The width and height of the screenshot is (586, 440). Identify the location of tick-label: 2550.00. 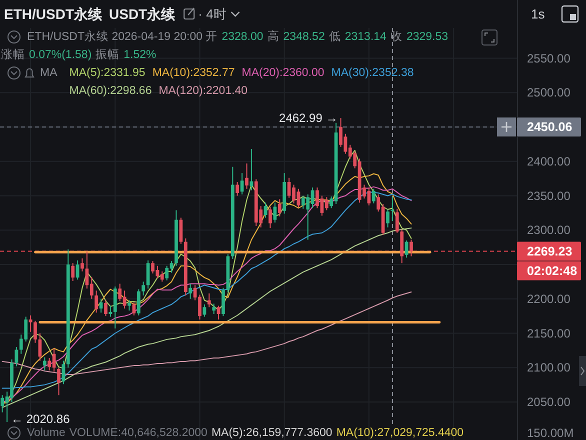
(548, 58).